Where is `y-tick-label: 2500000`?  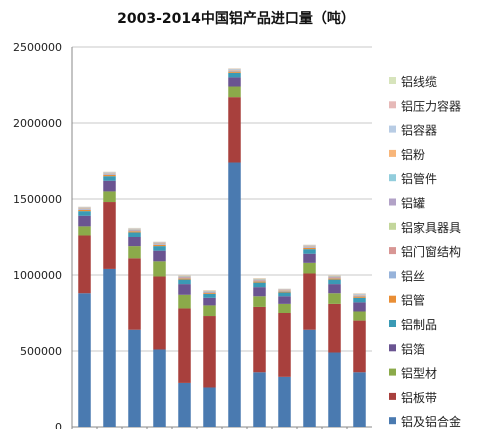
y-tick-label: 2500000 is located at coordinates (37, 47).